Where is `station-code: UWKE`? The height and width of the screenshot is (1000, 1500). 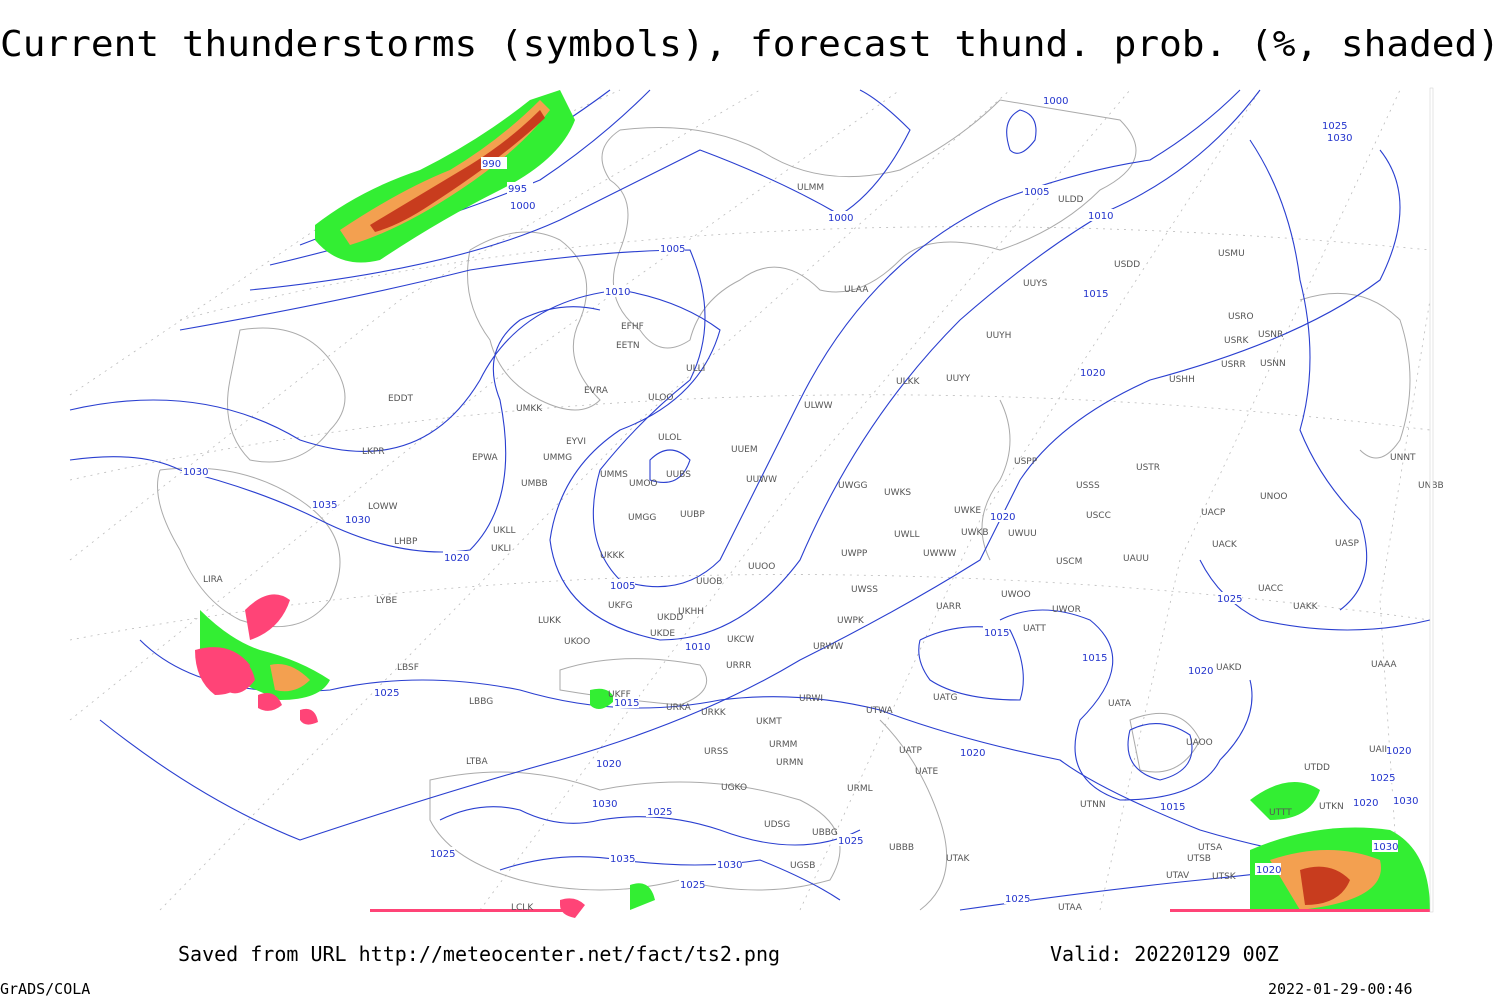 station-code: UWKE is located at coordinates (967, 511).